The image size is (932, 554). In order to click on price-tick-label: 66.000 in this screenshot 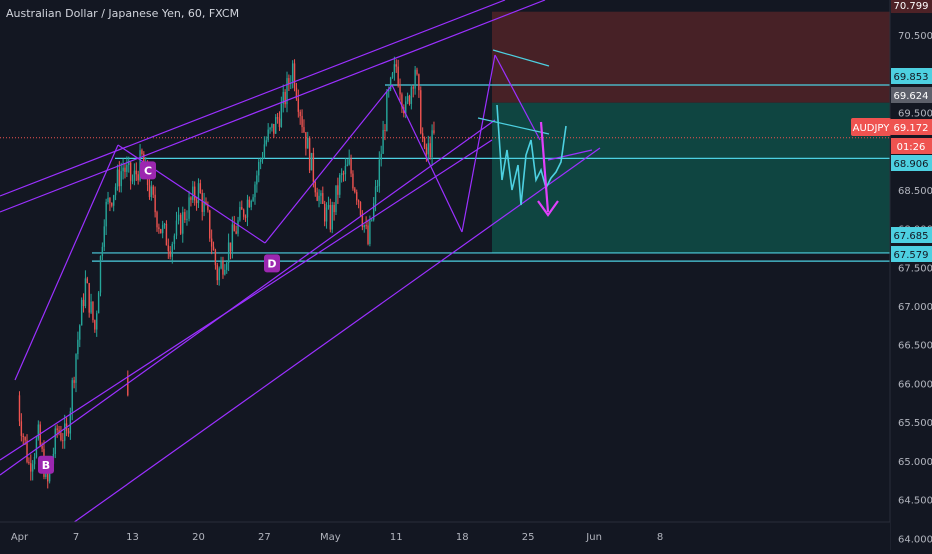, I will do `click(915, 384)`.